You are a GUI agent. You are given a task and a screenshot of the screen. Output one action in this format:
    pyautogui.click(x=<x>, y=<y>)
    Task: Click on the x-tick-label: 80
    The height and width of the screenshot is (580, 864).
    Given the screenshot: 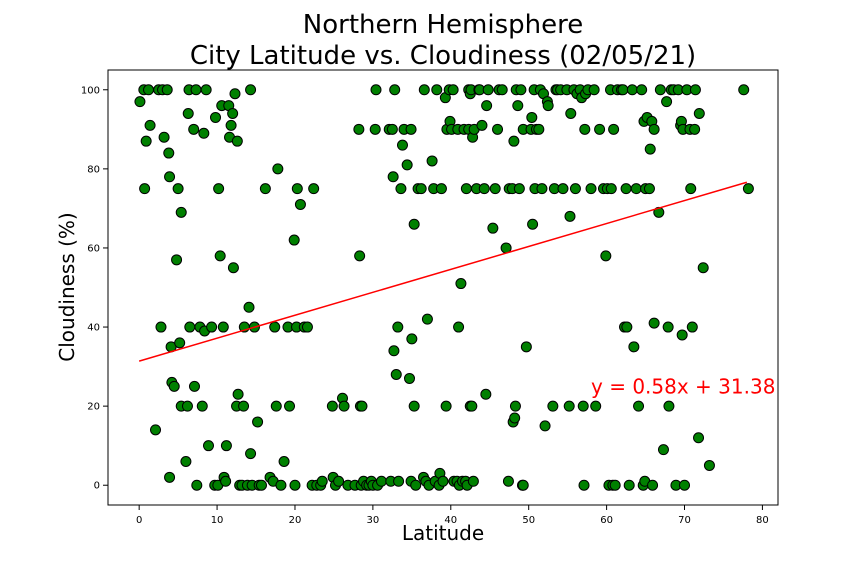 What is the action you would take?
    pyautogui.click(x=762, y=520)
    